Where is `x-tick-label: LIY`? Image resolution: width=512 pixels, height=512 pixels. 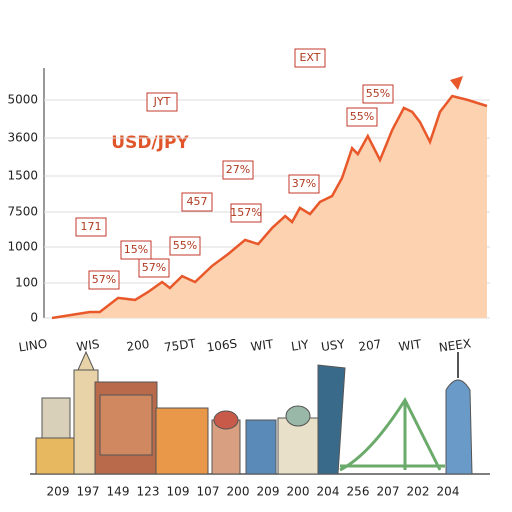
x-tick-label: LIY is located at coordinates (300, 345).